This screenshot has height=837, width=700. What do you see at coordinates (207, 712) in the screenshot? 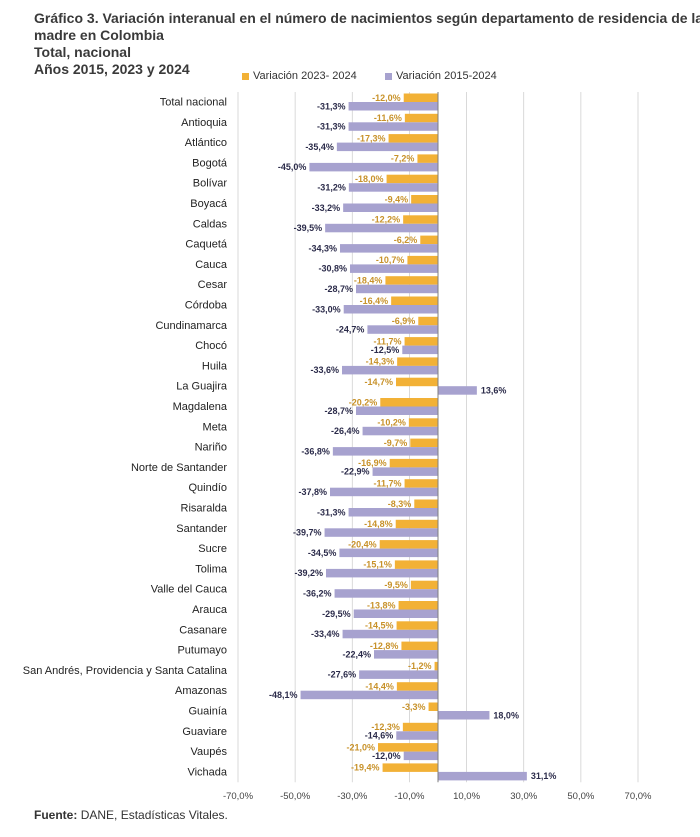
I see `category-label: Guainía` at bounding box center [207, 712].